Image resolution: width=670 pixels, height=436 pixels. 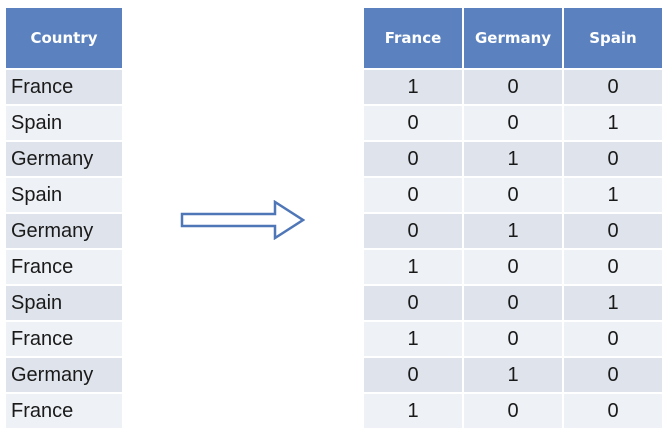 What do you see at coordinates (613, 38) in the screenshot?
I see `encoded-column-header: Spain` at bounding box center [613, 38].